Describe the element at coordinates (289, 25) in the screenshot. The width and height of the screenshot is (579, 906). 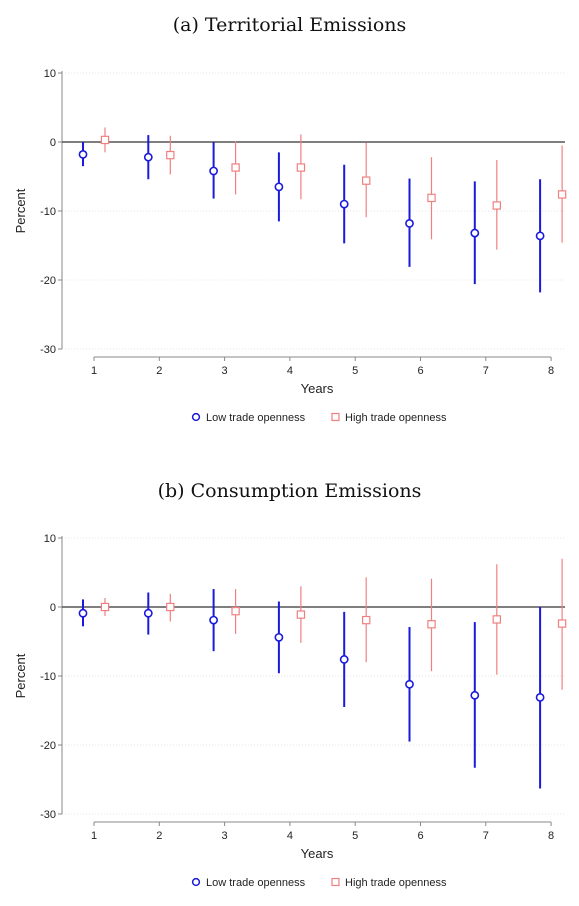
I see `chart-title: (a) Territorial Emissions` at that location.